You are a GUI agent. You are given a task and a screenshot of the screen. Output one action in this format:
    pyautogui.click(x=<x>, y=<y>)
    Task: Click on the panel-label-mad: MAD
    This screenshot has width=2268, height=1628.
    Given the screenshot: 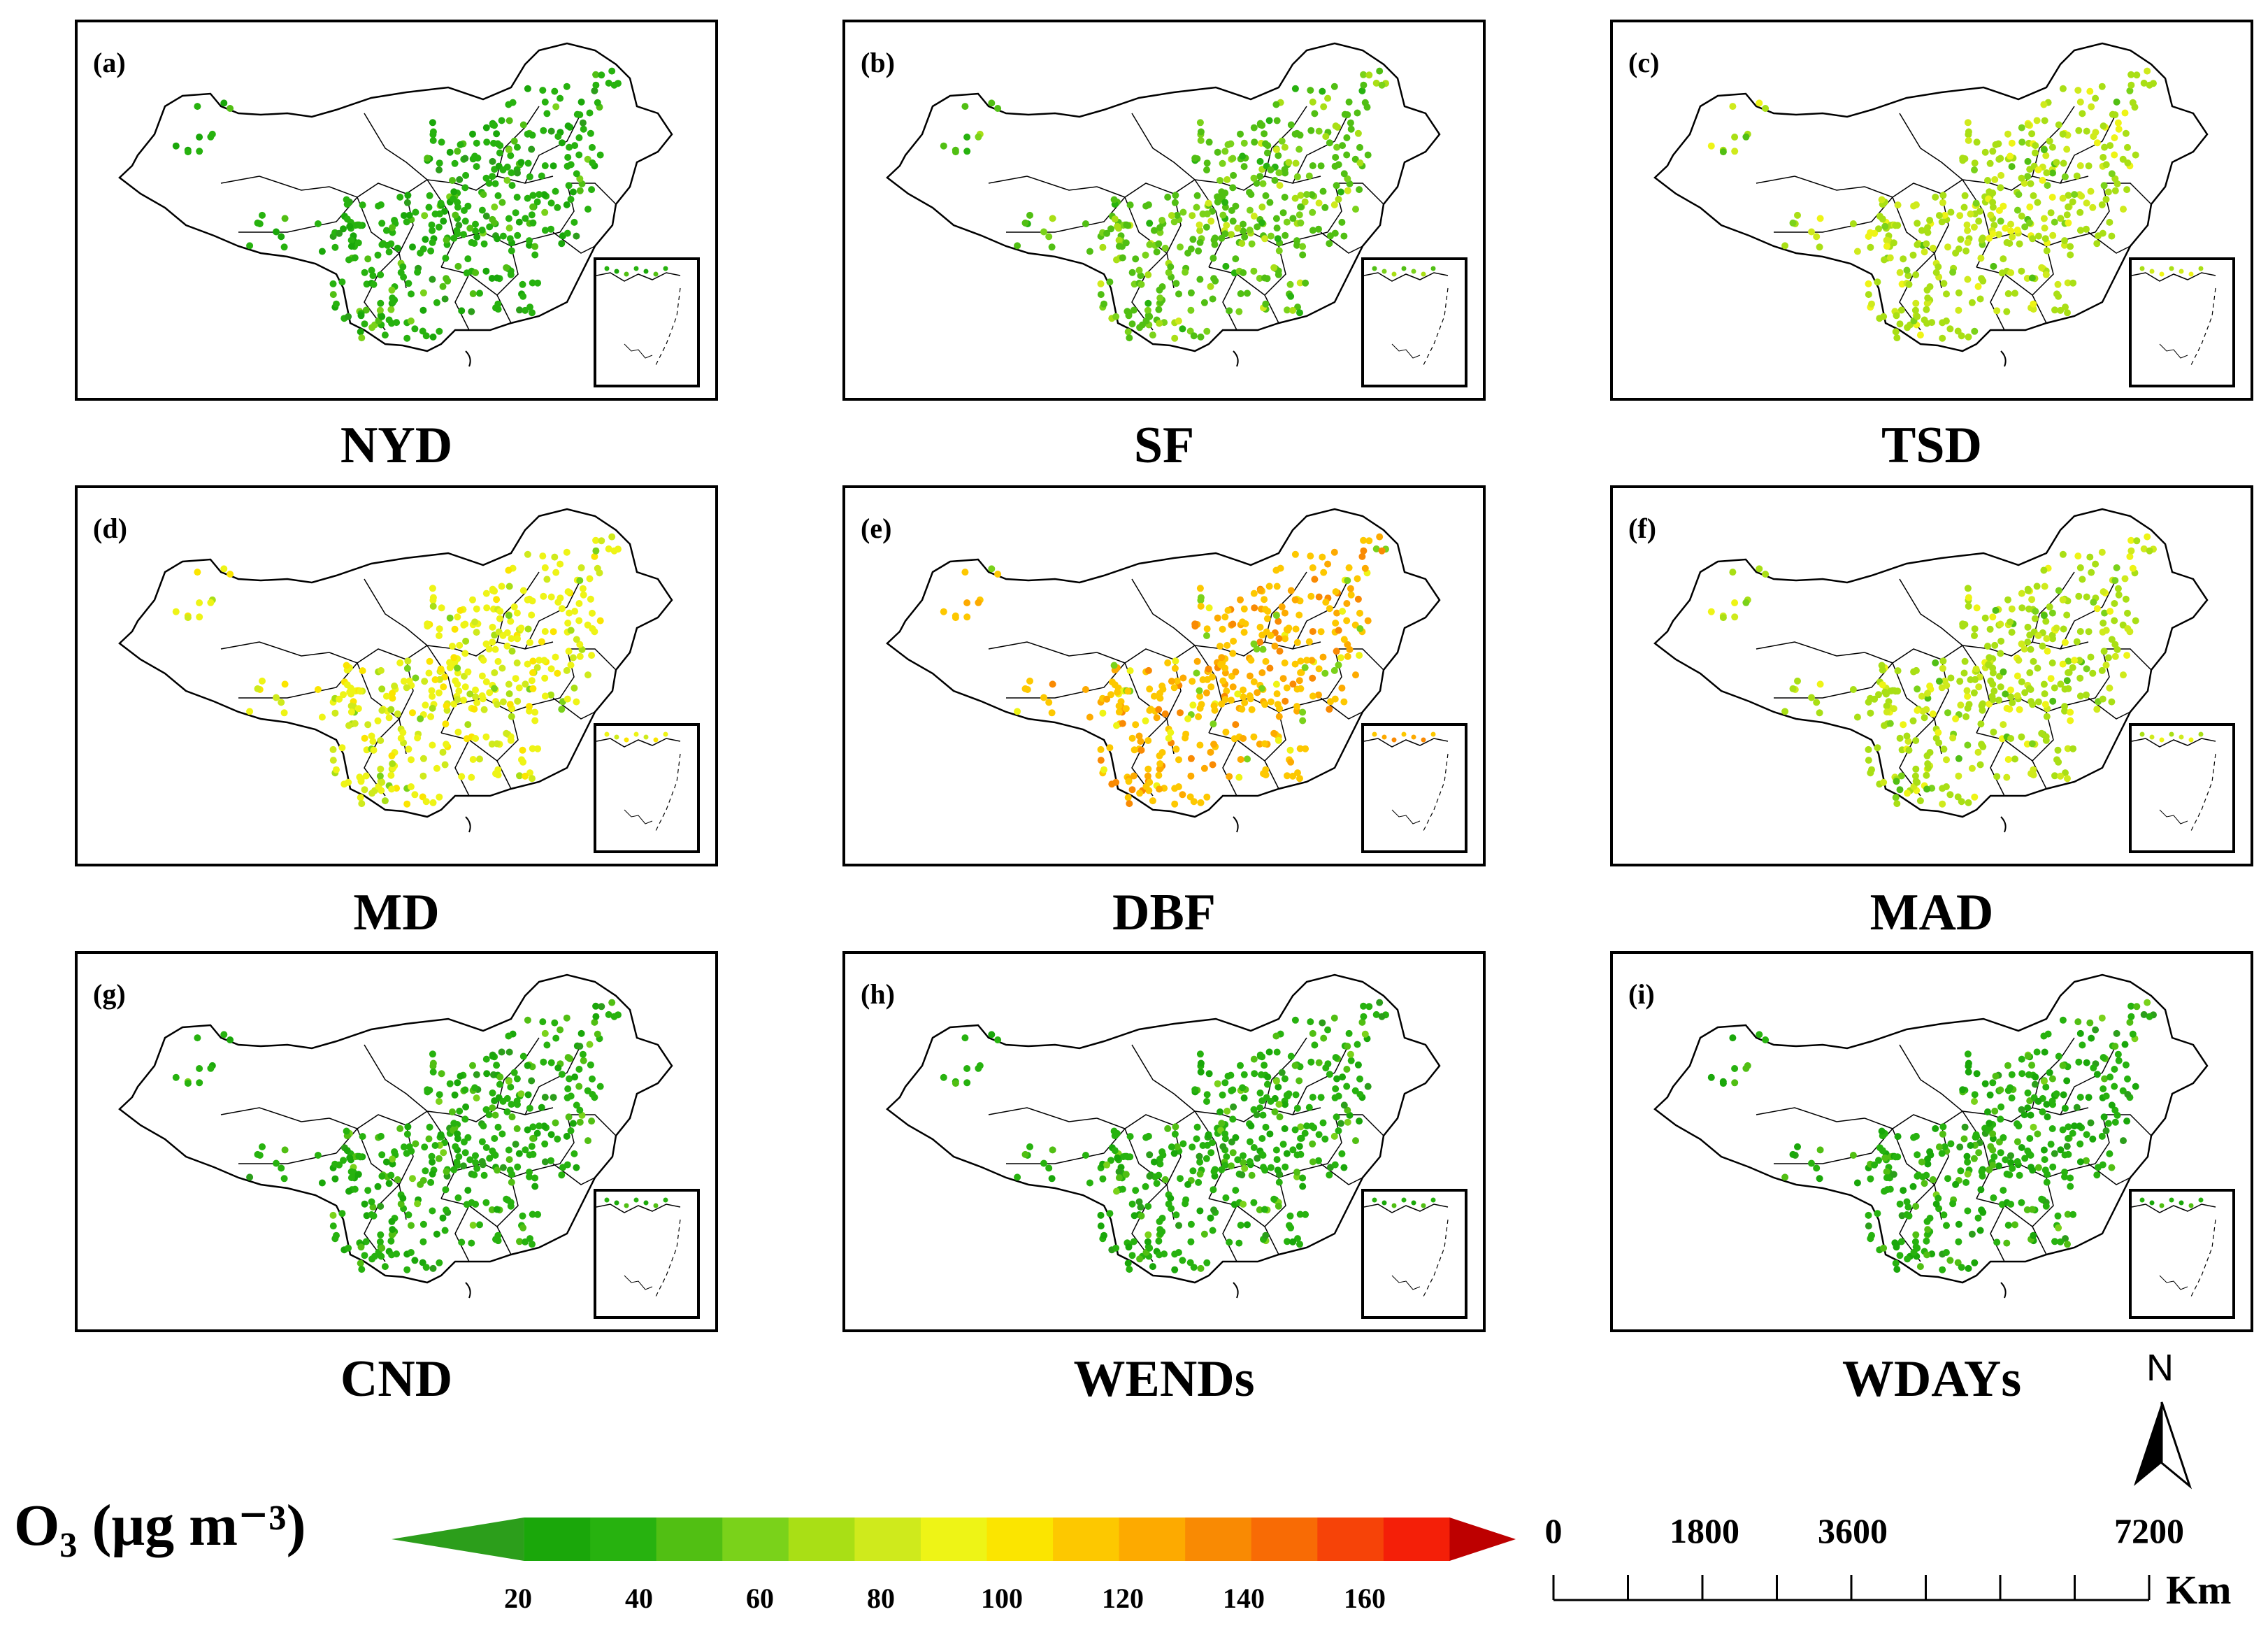 What is the action you would take?
    pyautogui.click(x=1931, y=912)
    